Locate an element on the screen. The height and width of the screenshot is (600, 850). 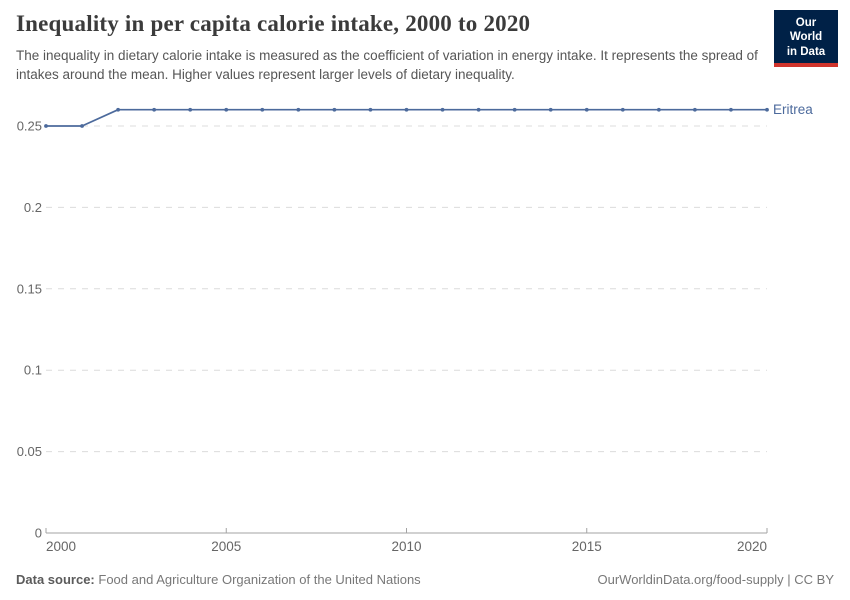
x-tick-label: 2000 is located at coordinates (61, 546).